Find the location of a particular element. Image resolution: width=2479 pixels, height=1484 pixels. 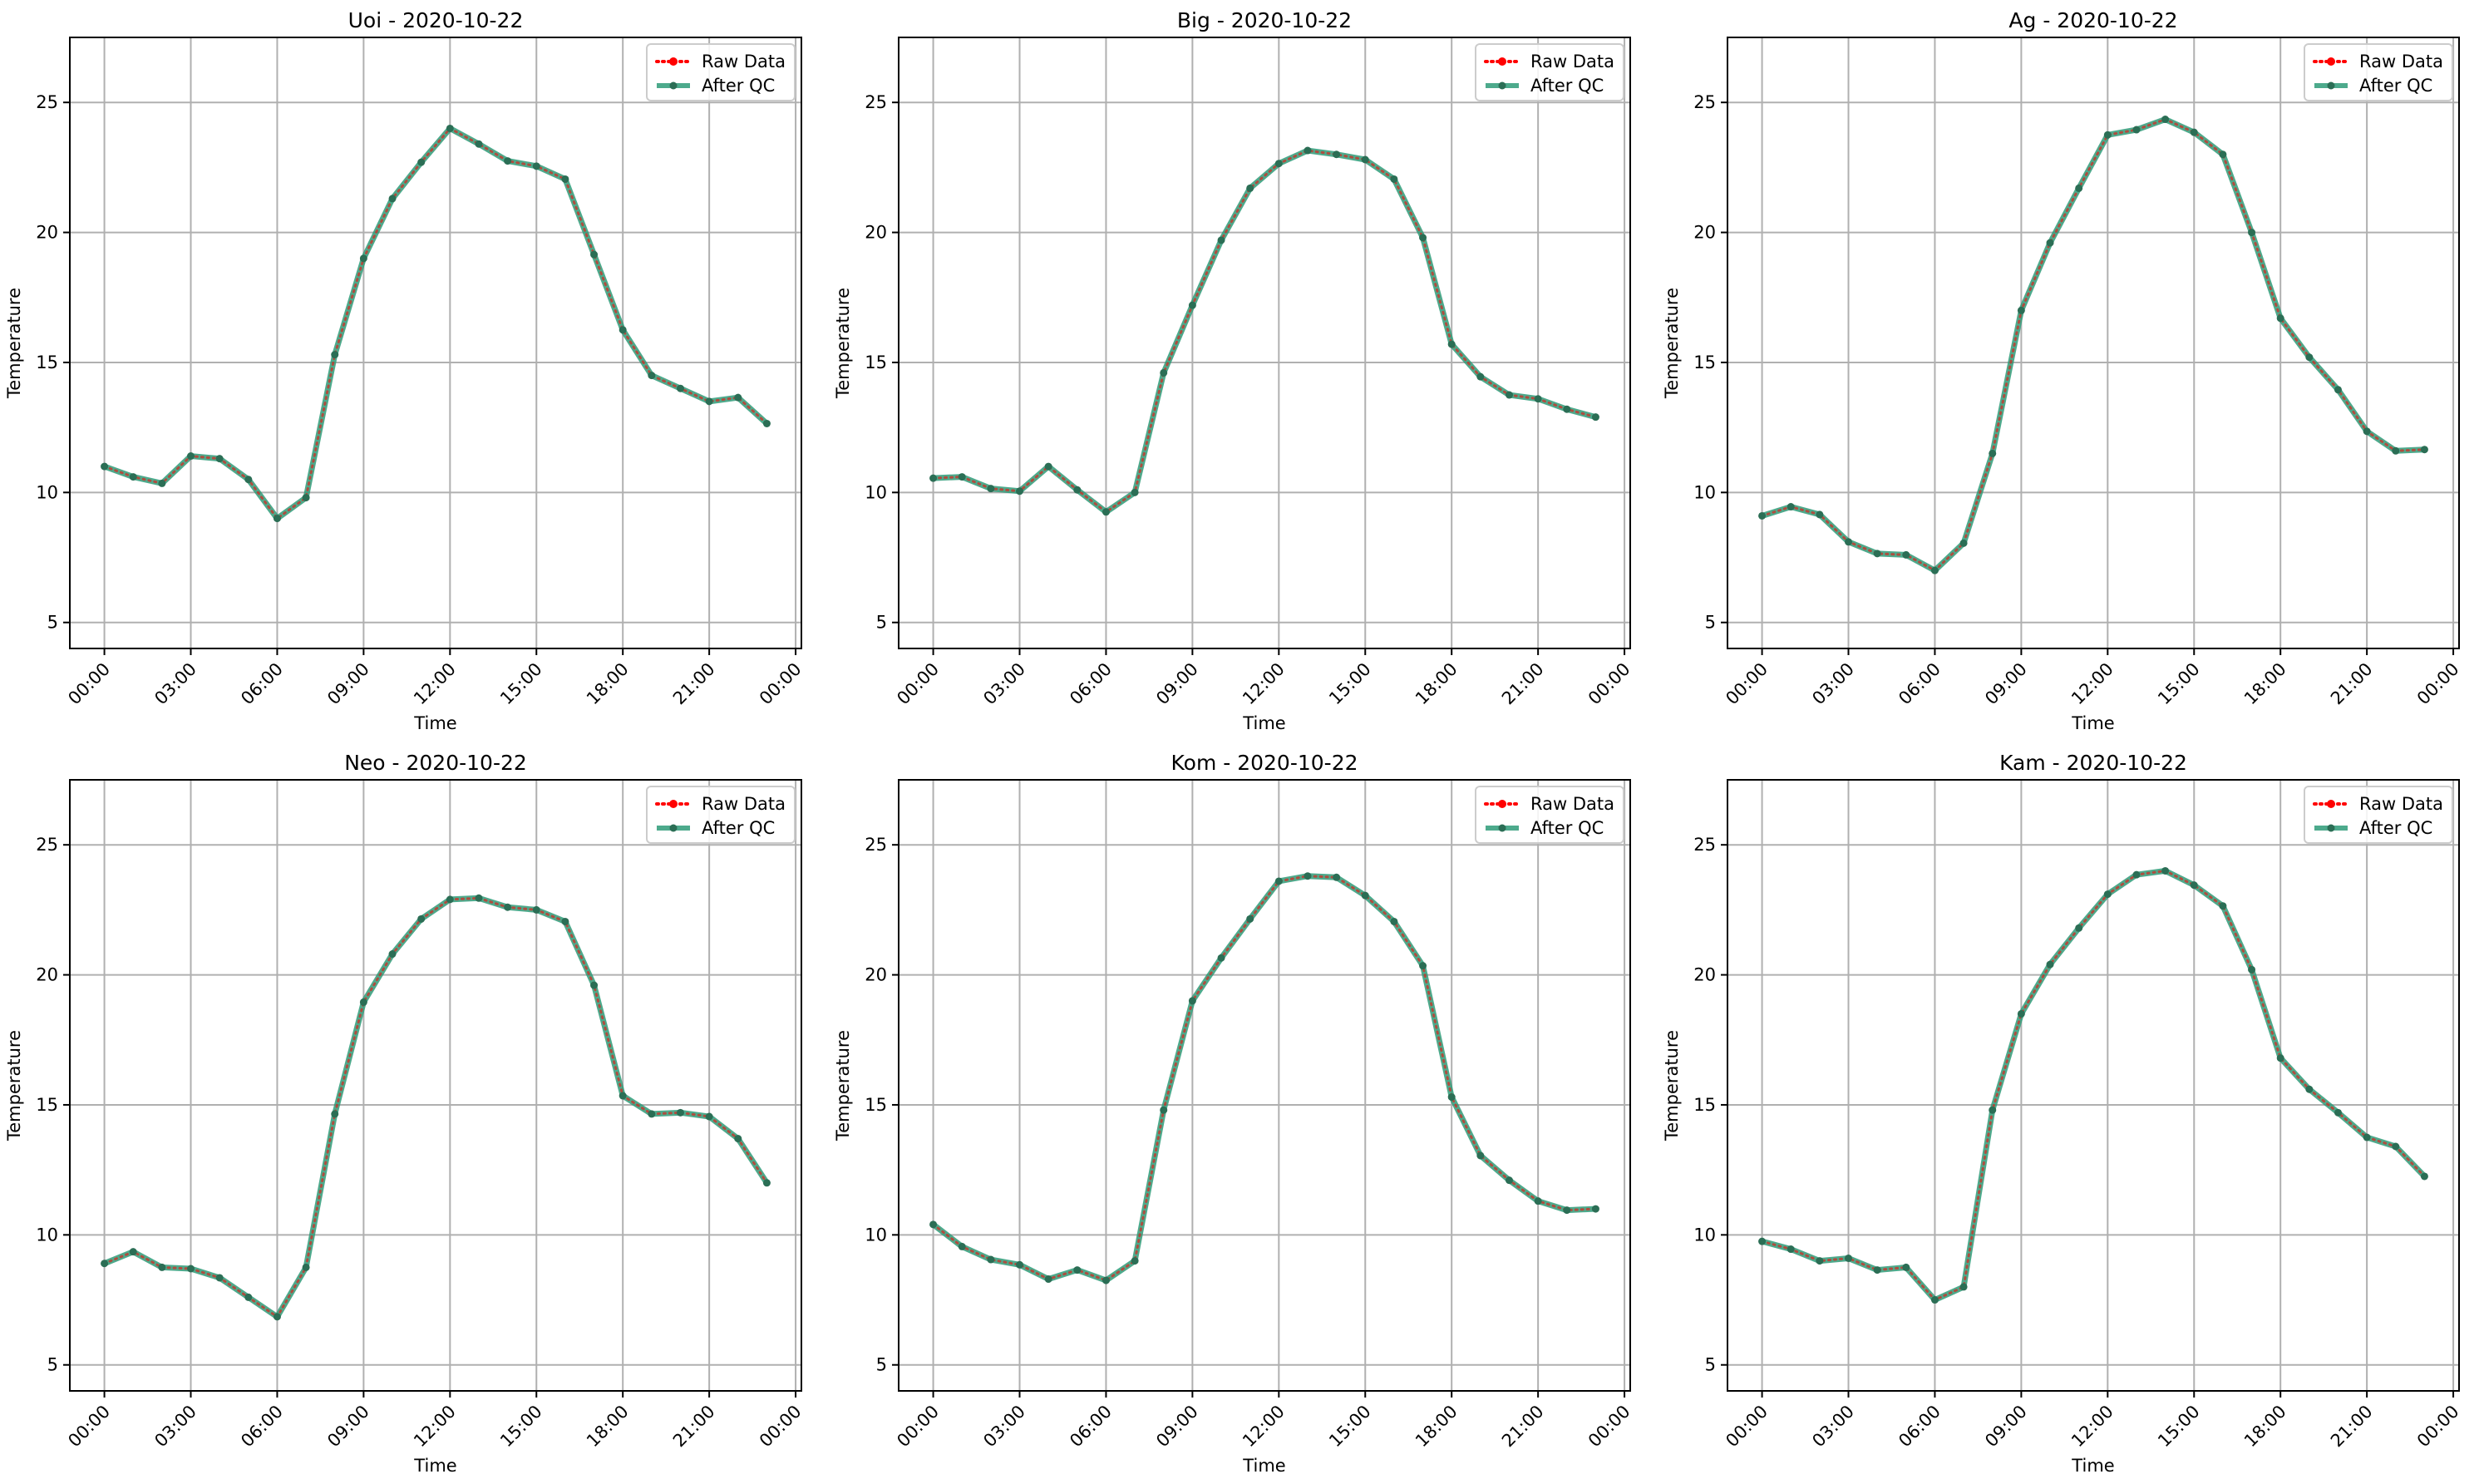

y-tick-label: 25 is located at coordinates (876, 102).